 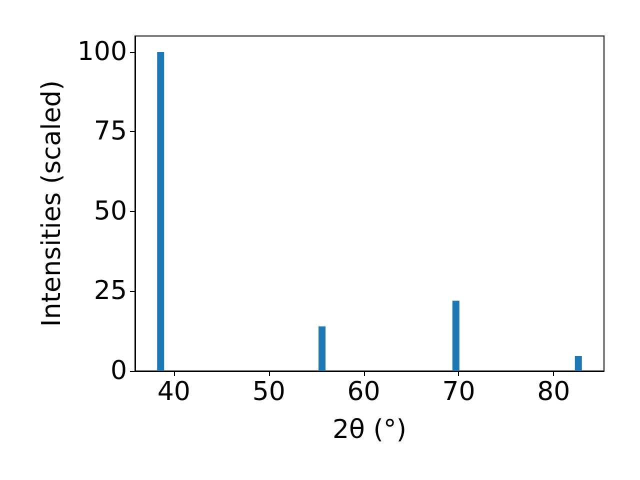 I want to click on x-tick-label: 70, so click(x=459, y=392).